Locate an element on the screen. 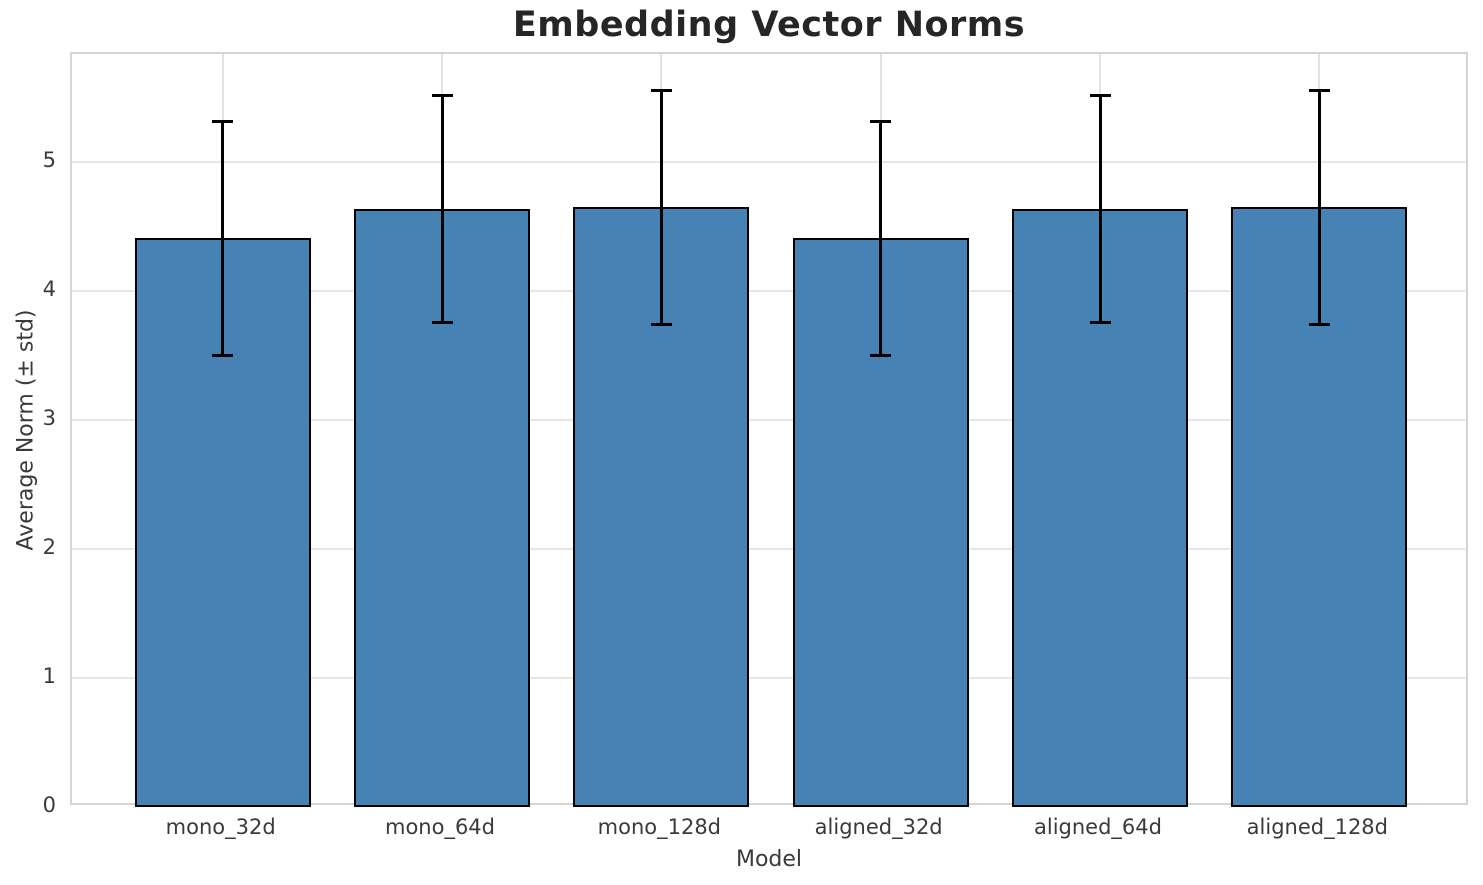  x-tick-label: mono_32d is located at coordinates (220, 827).